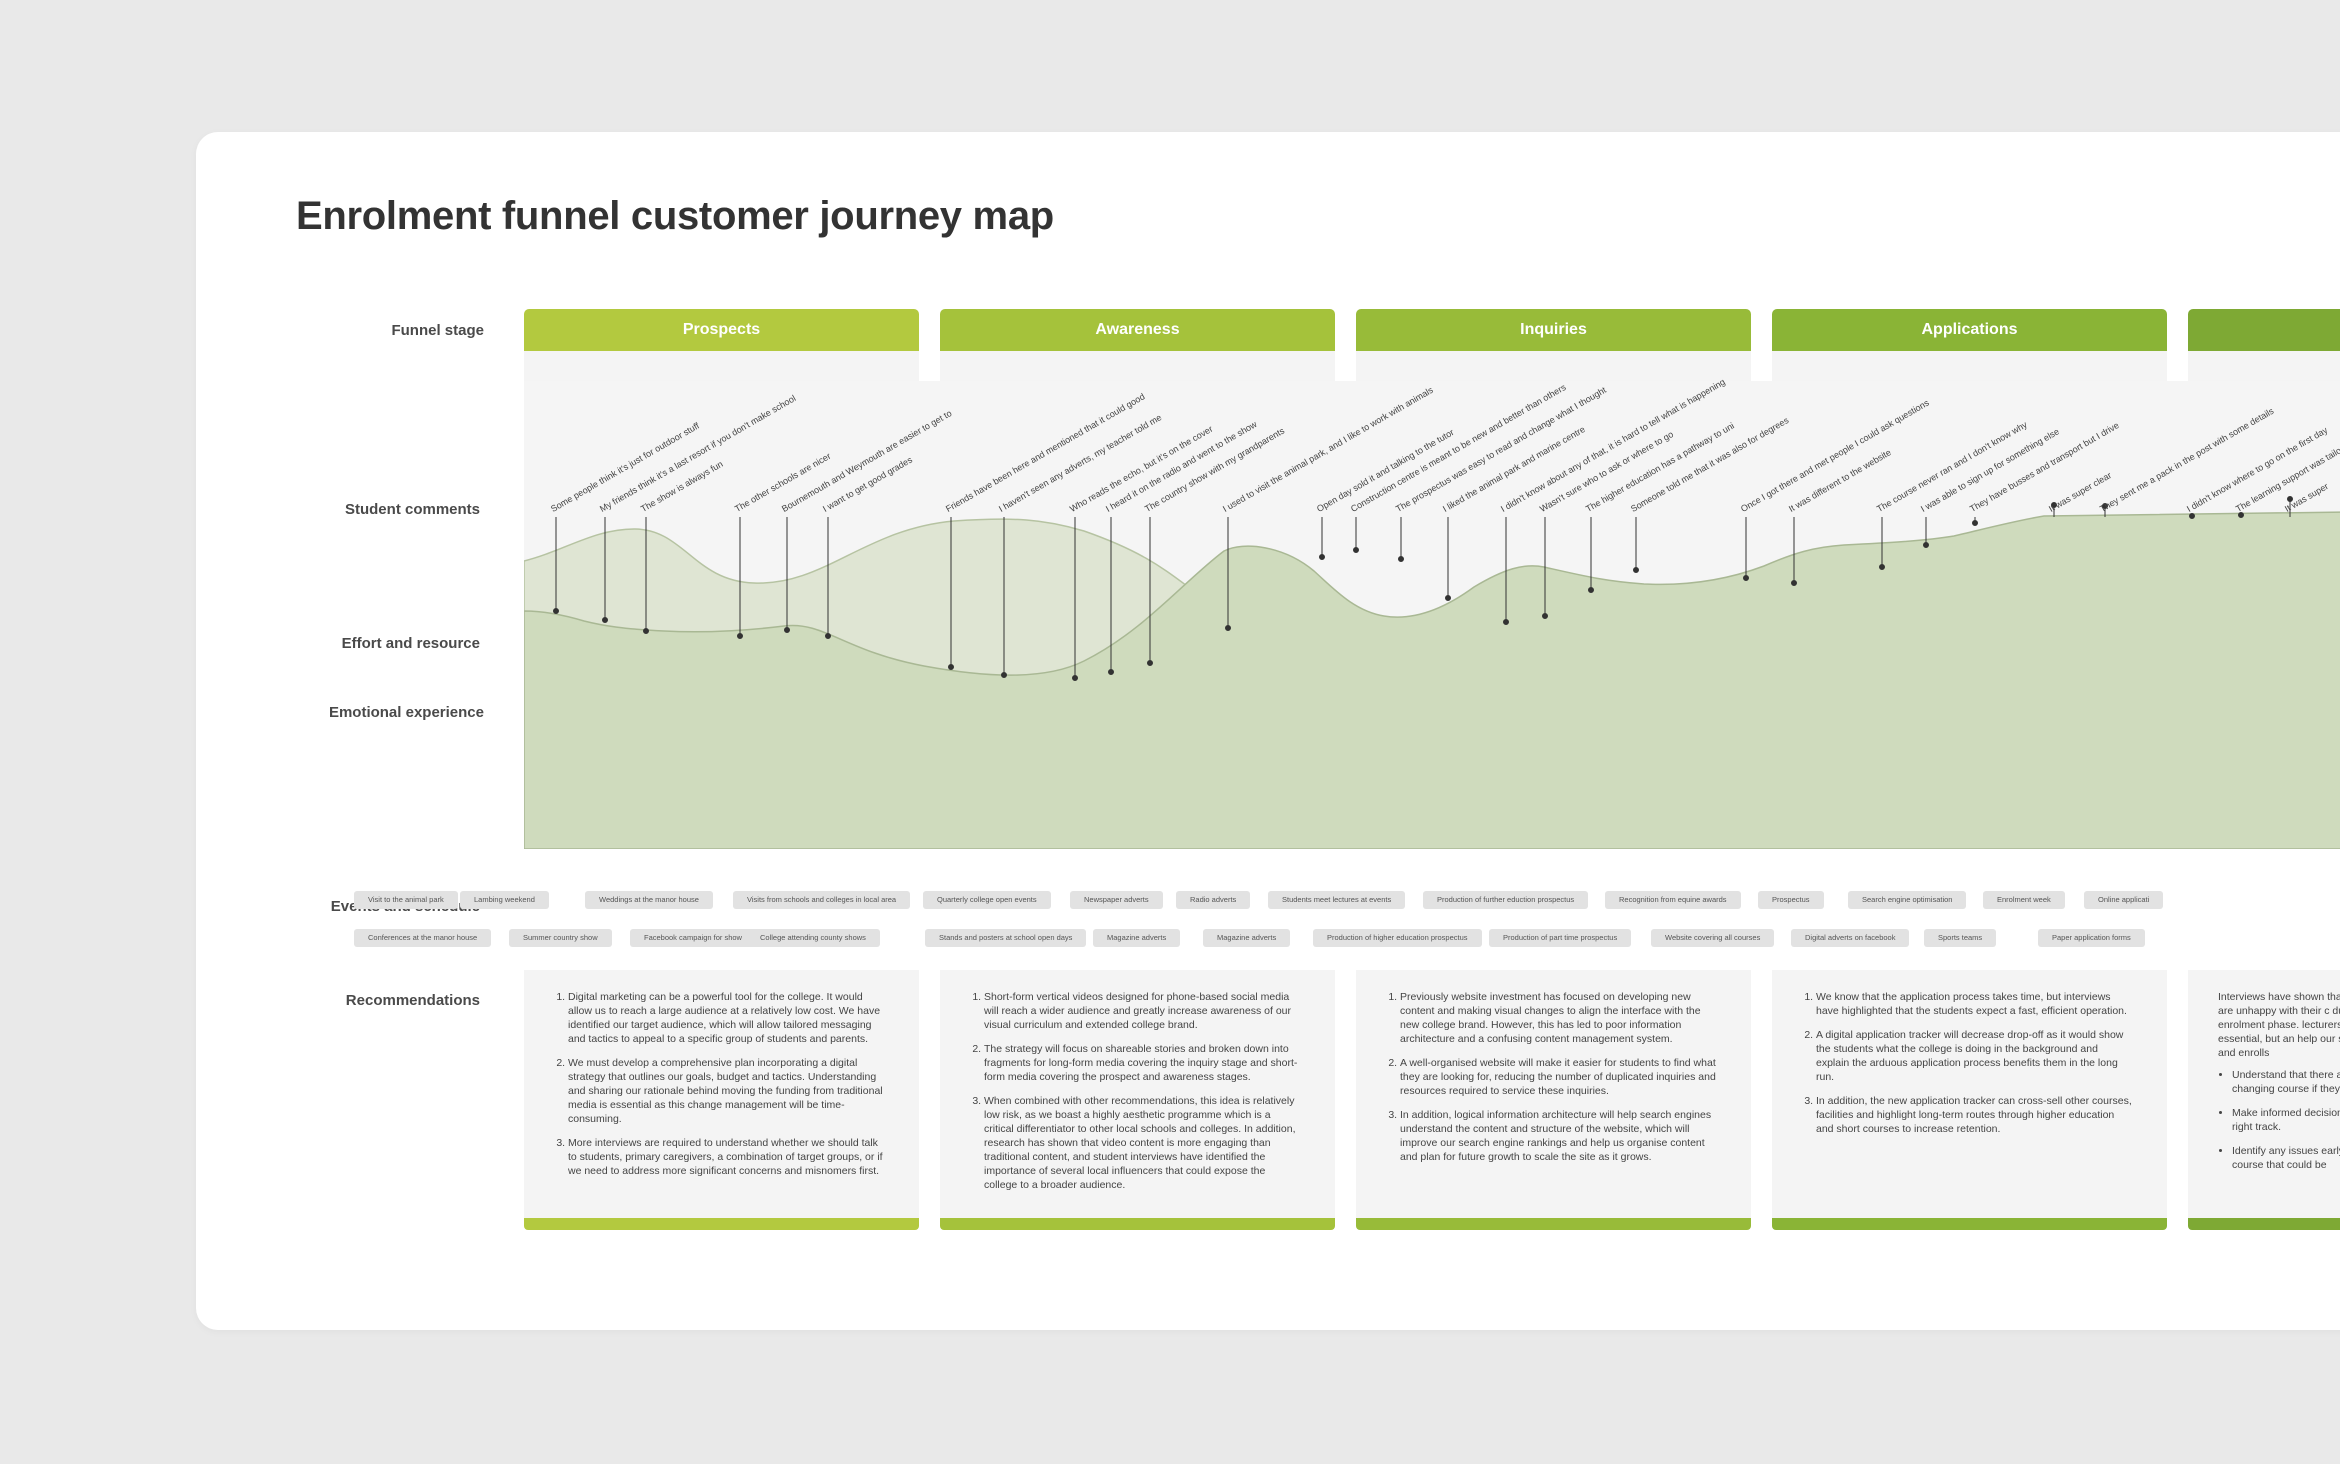 This screenshot has height=1464, width=2340. I want to click on event-pill: Stands and posters at school open days, so click(1006, 938).